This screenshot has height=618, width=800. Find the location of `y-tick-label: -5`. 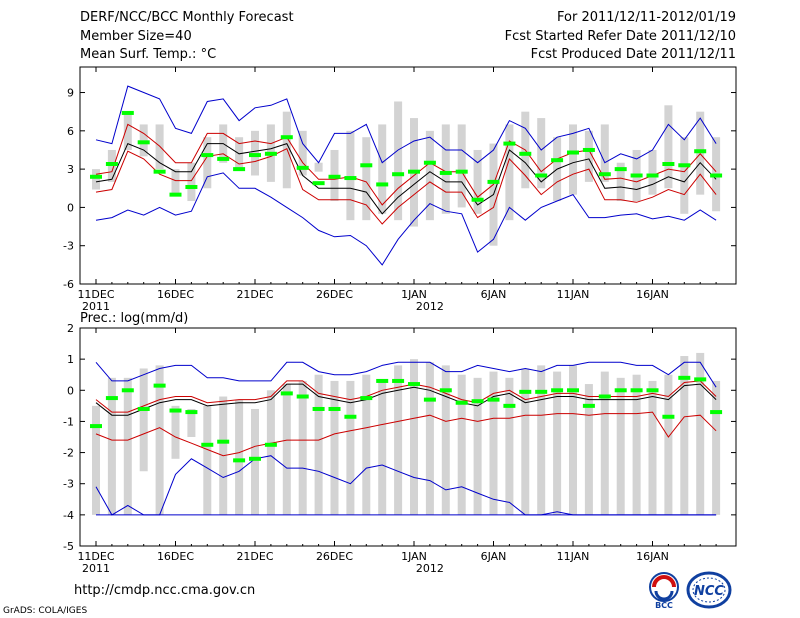

y-tick-label: -5 is located at coordinates (68, 546).